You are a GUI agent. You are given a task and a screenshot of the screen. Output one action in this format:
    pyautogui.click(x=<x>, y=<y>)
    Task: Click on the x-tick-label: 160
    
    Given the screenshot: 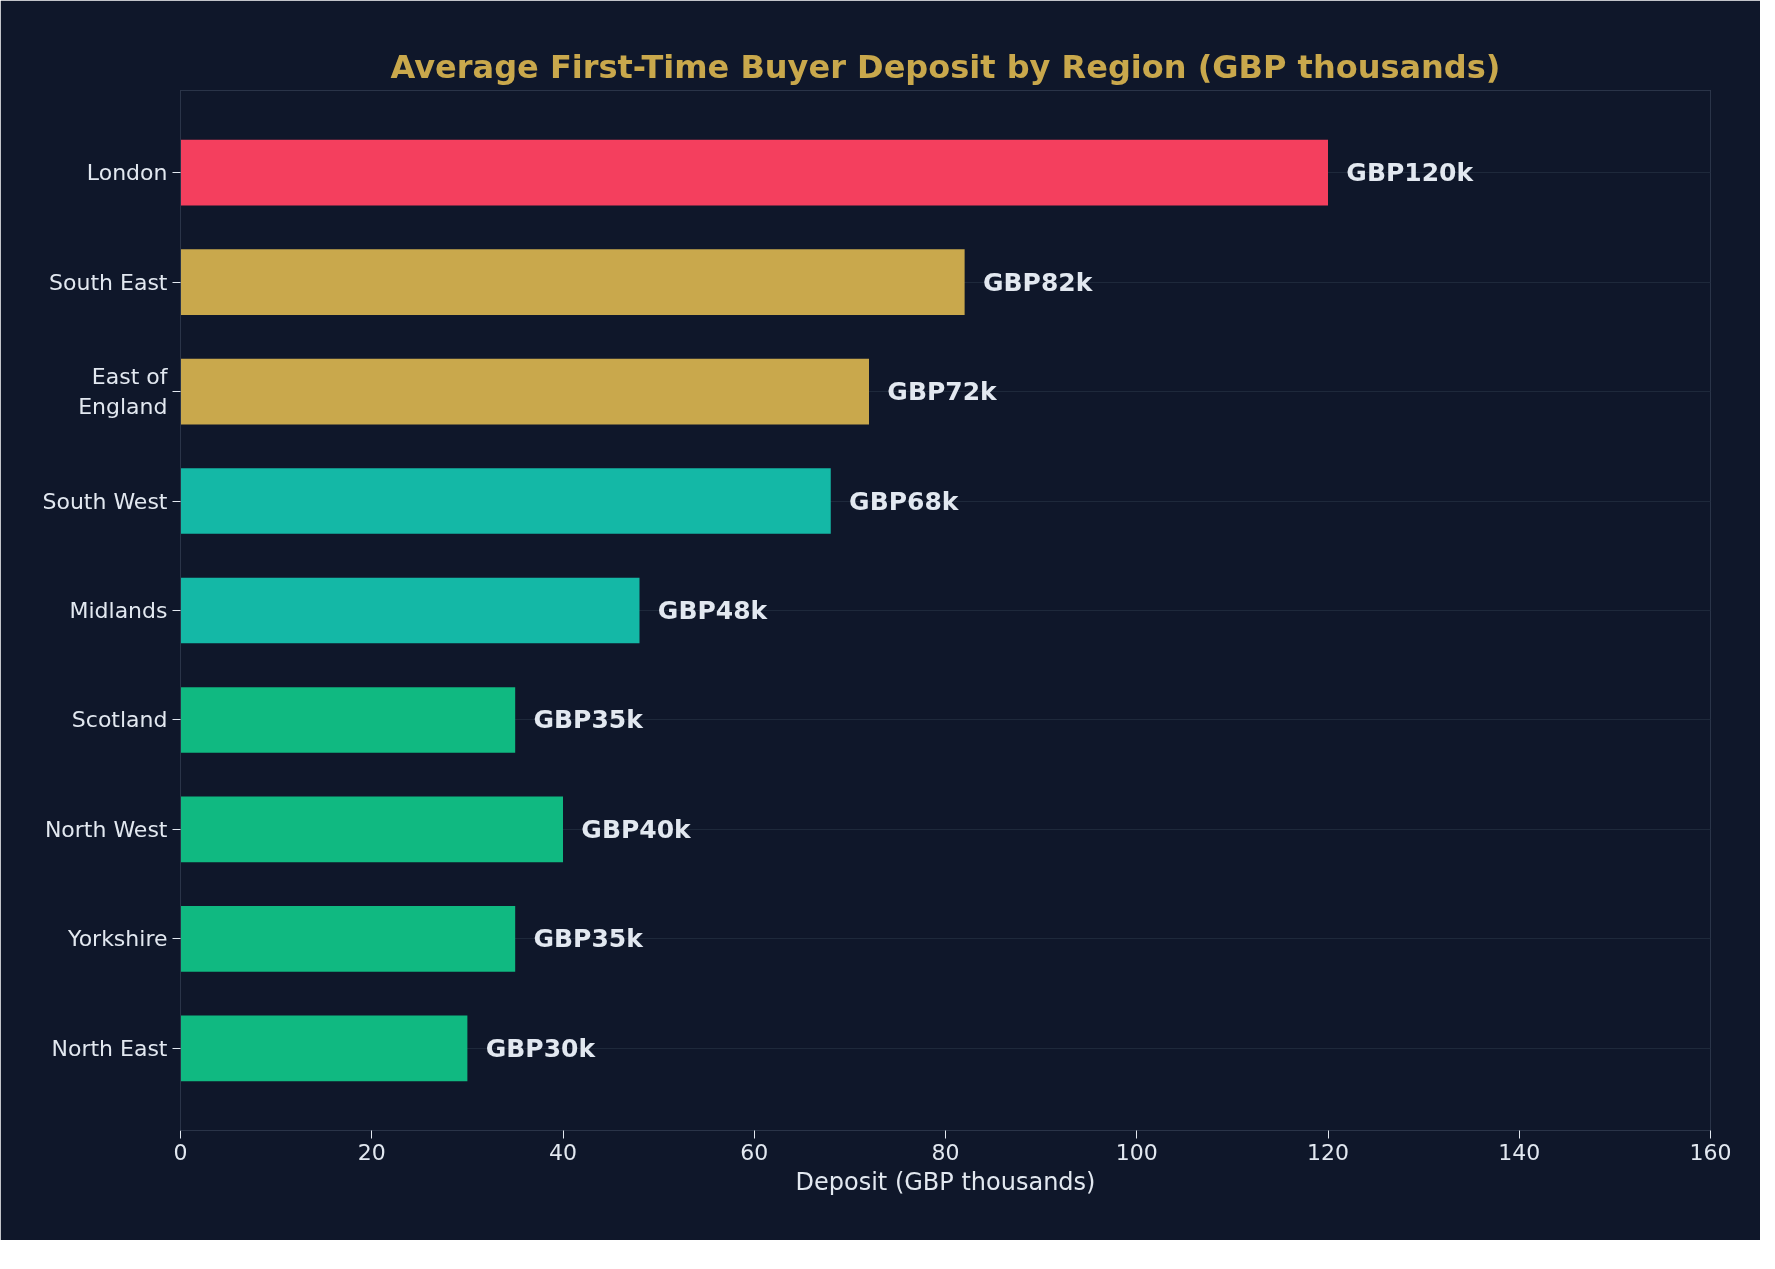 What is the action you would take?
    pyautogui.click(x=1710, y=1152)
    